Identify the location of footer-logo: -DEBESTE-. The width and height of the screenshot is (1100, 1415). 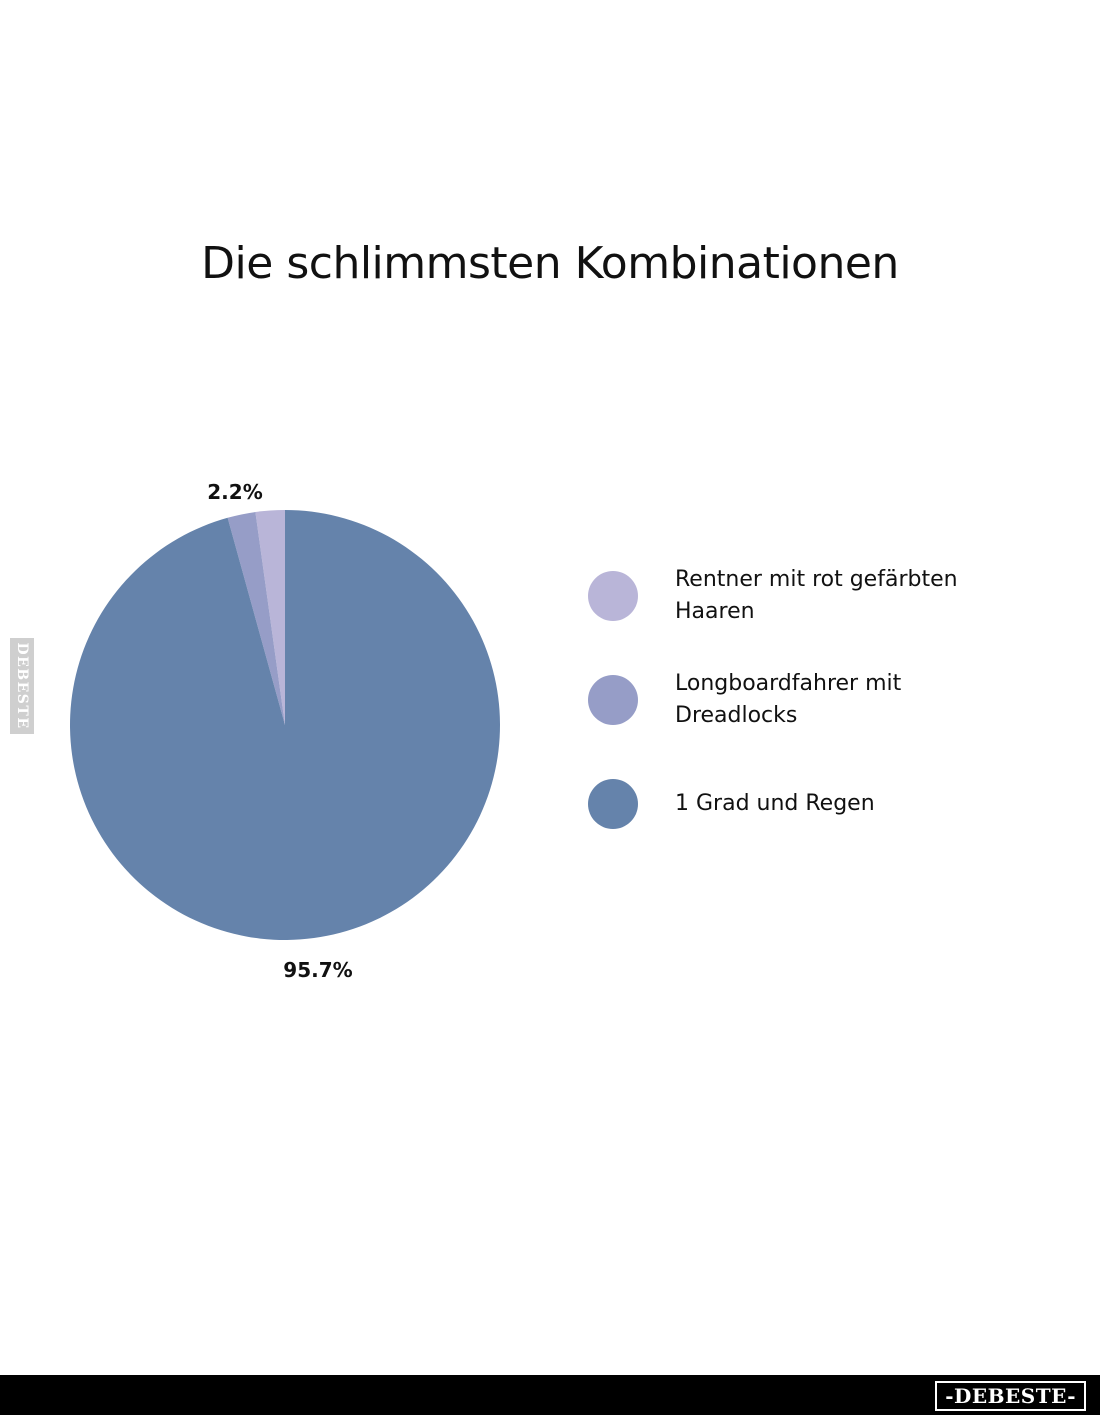
(1010, 1396).